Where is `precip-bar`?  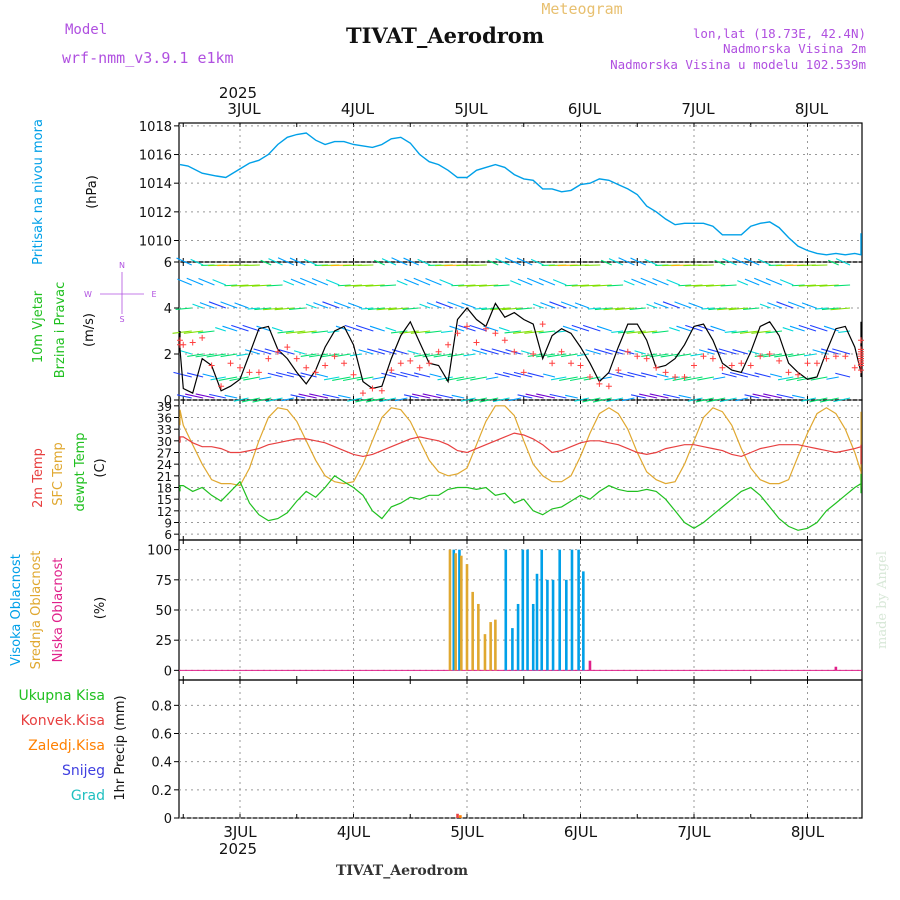
precip-bar is located at coordinates (457, 815).